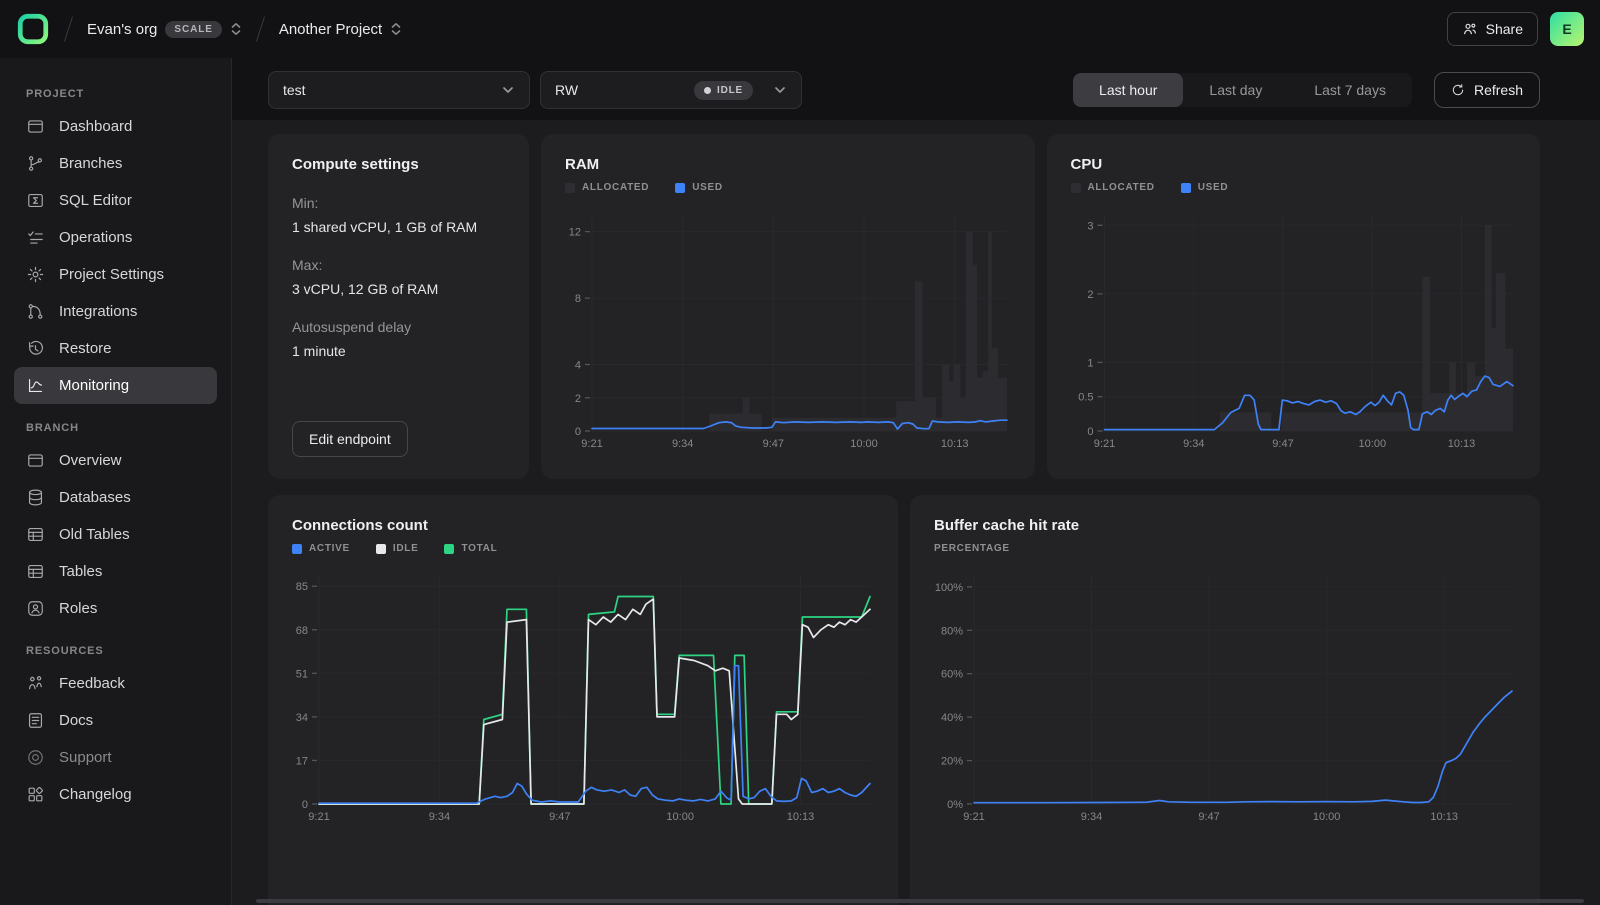 The image size is (1600, 905). Describe the element at coordinates (1128, 90) in the screenshot. I see `range-tab-last-hour: Last hour` at that location.